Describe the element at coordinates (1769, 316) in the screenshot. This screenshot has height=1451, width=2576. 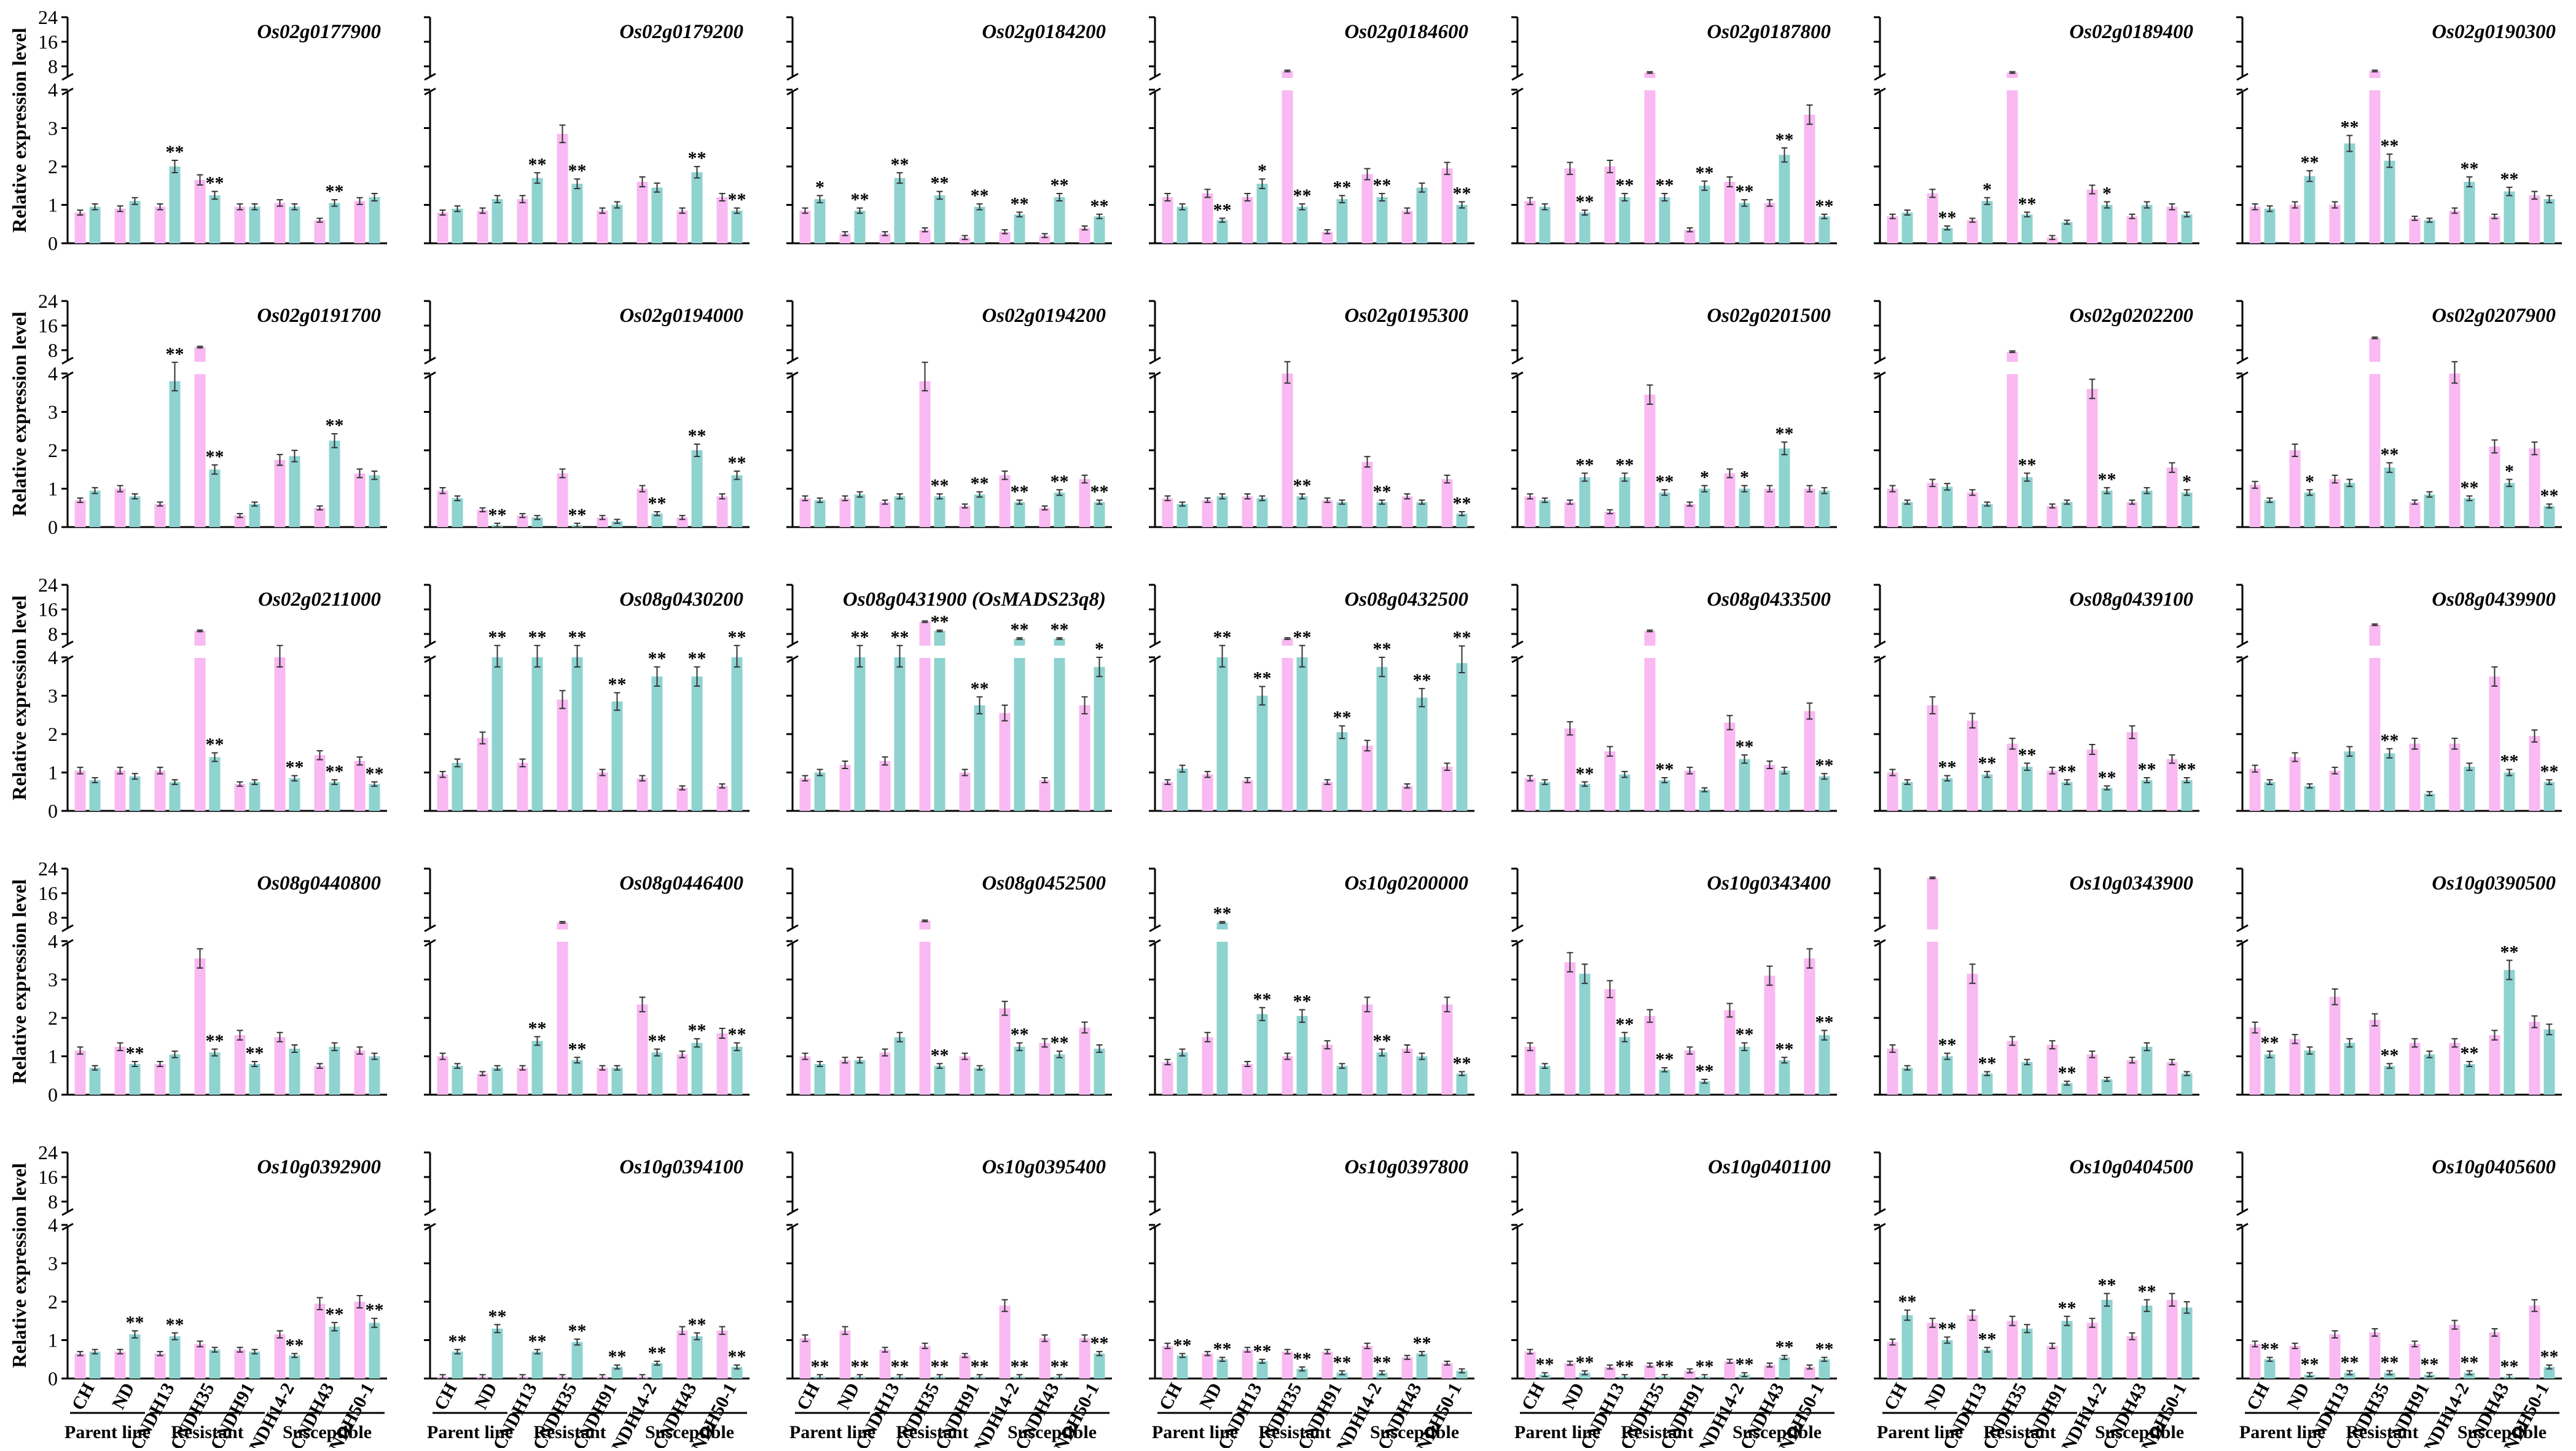
I see `panel-title: Os02g0201500` at that location.